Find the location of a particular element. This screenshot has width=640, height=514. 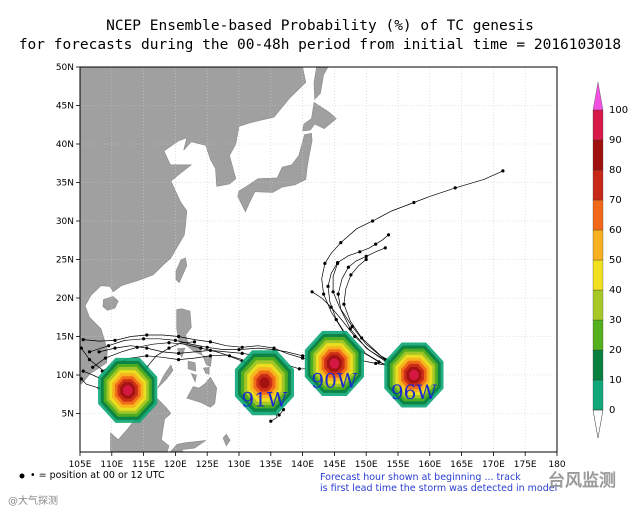

ensemble-track is located at coordinates (217, 357).